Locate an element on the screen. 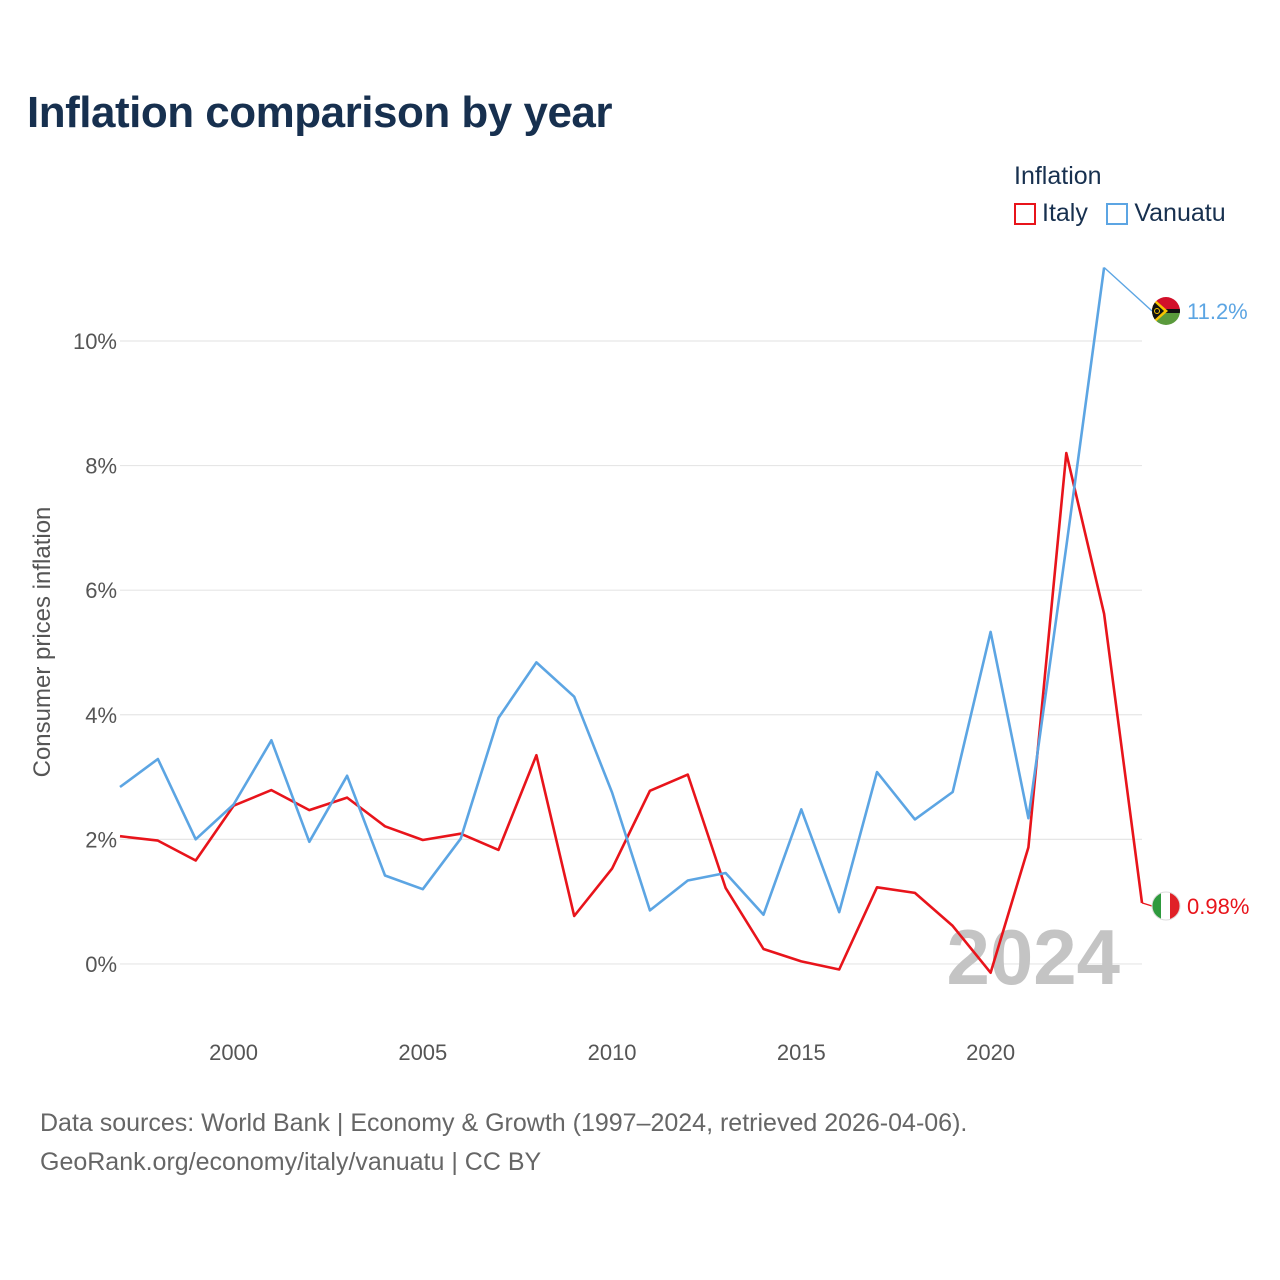  y-tick-label: 4% is located at coordinates (101, 715).